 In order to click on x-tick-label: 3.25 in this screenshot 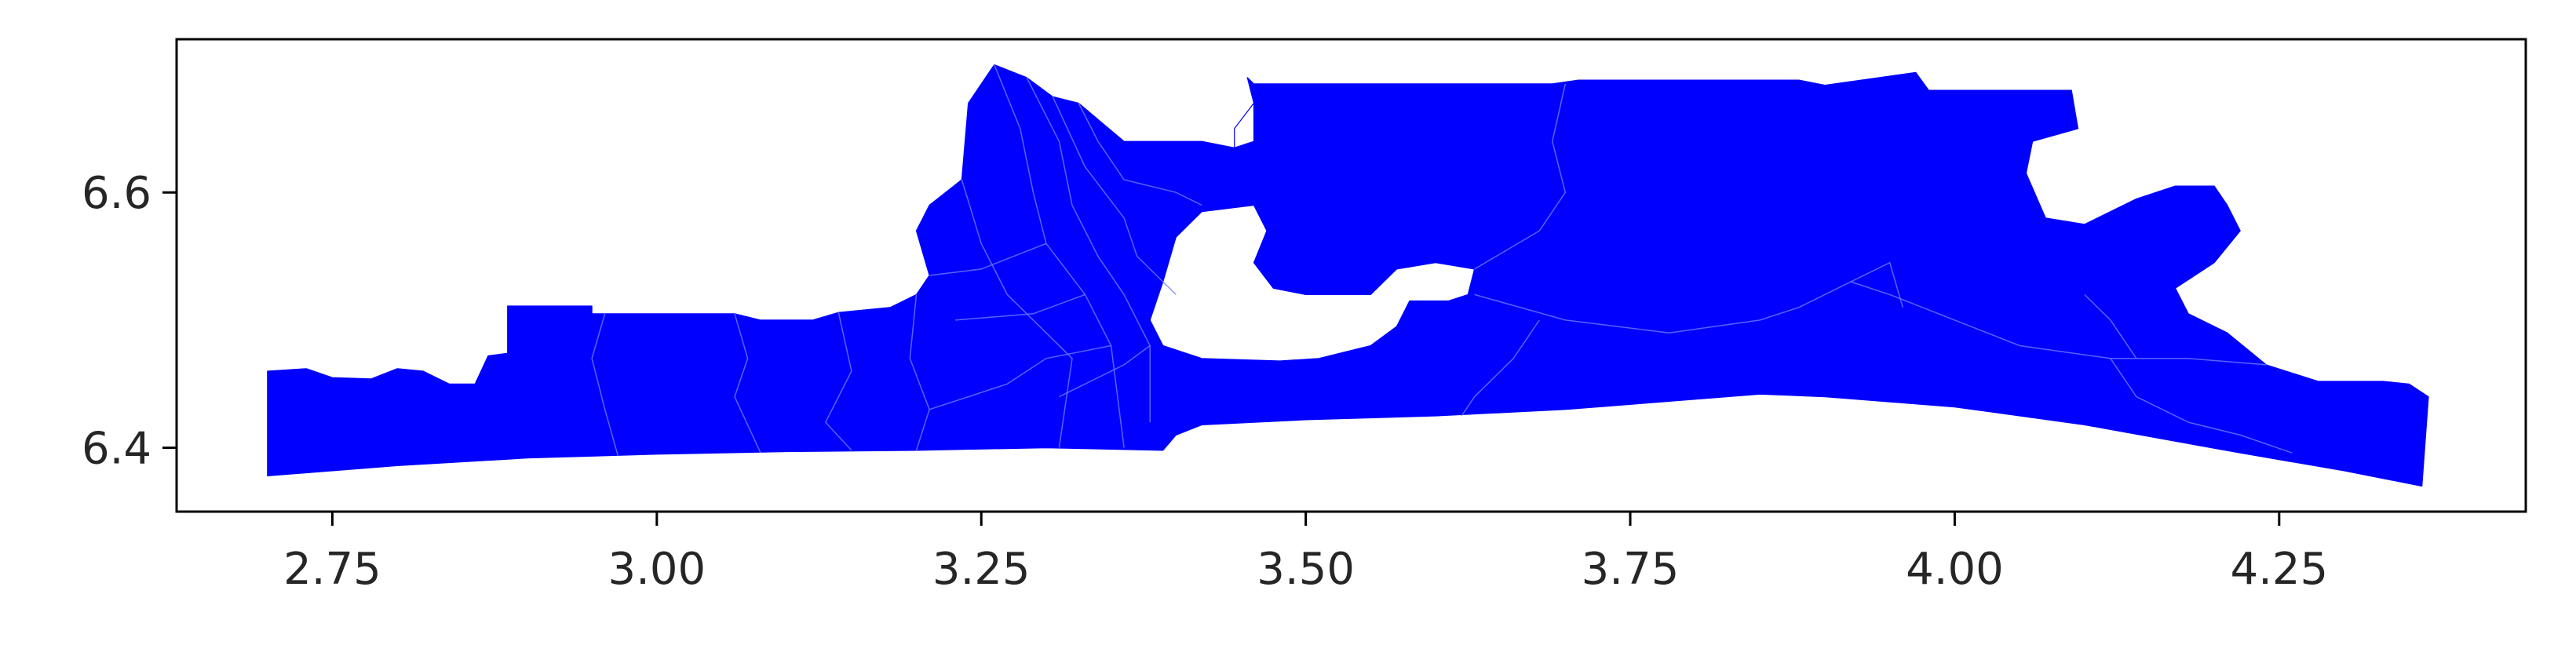, I will do `click(981, 569)`.